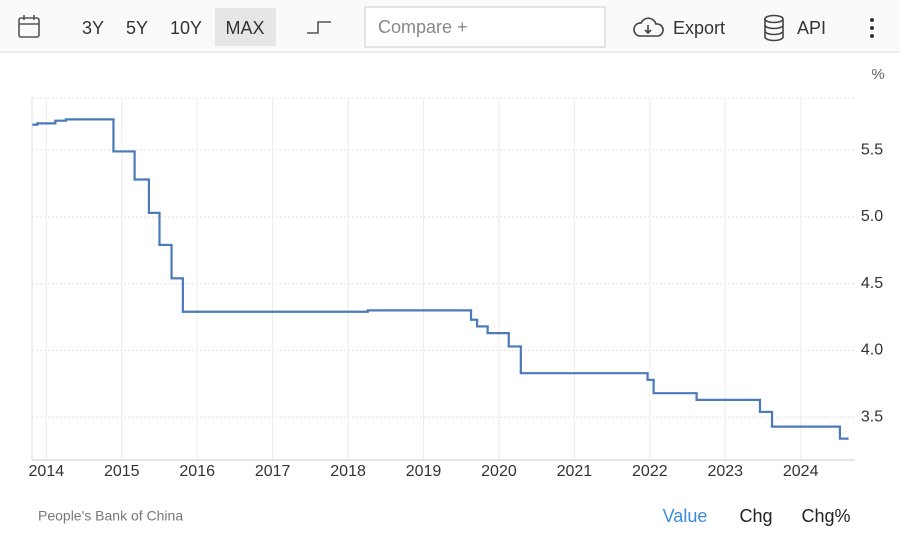 This screenshot has width=900, height=535. Describe the element at coordinates (319, 27) in the screenshot. I see `chart-type-icon` at that location.